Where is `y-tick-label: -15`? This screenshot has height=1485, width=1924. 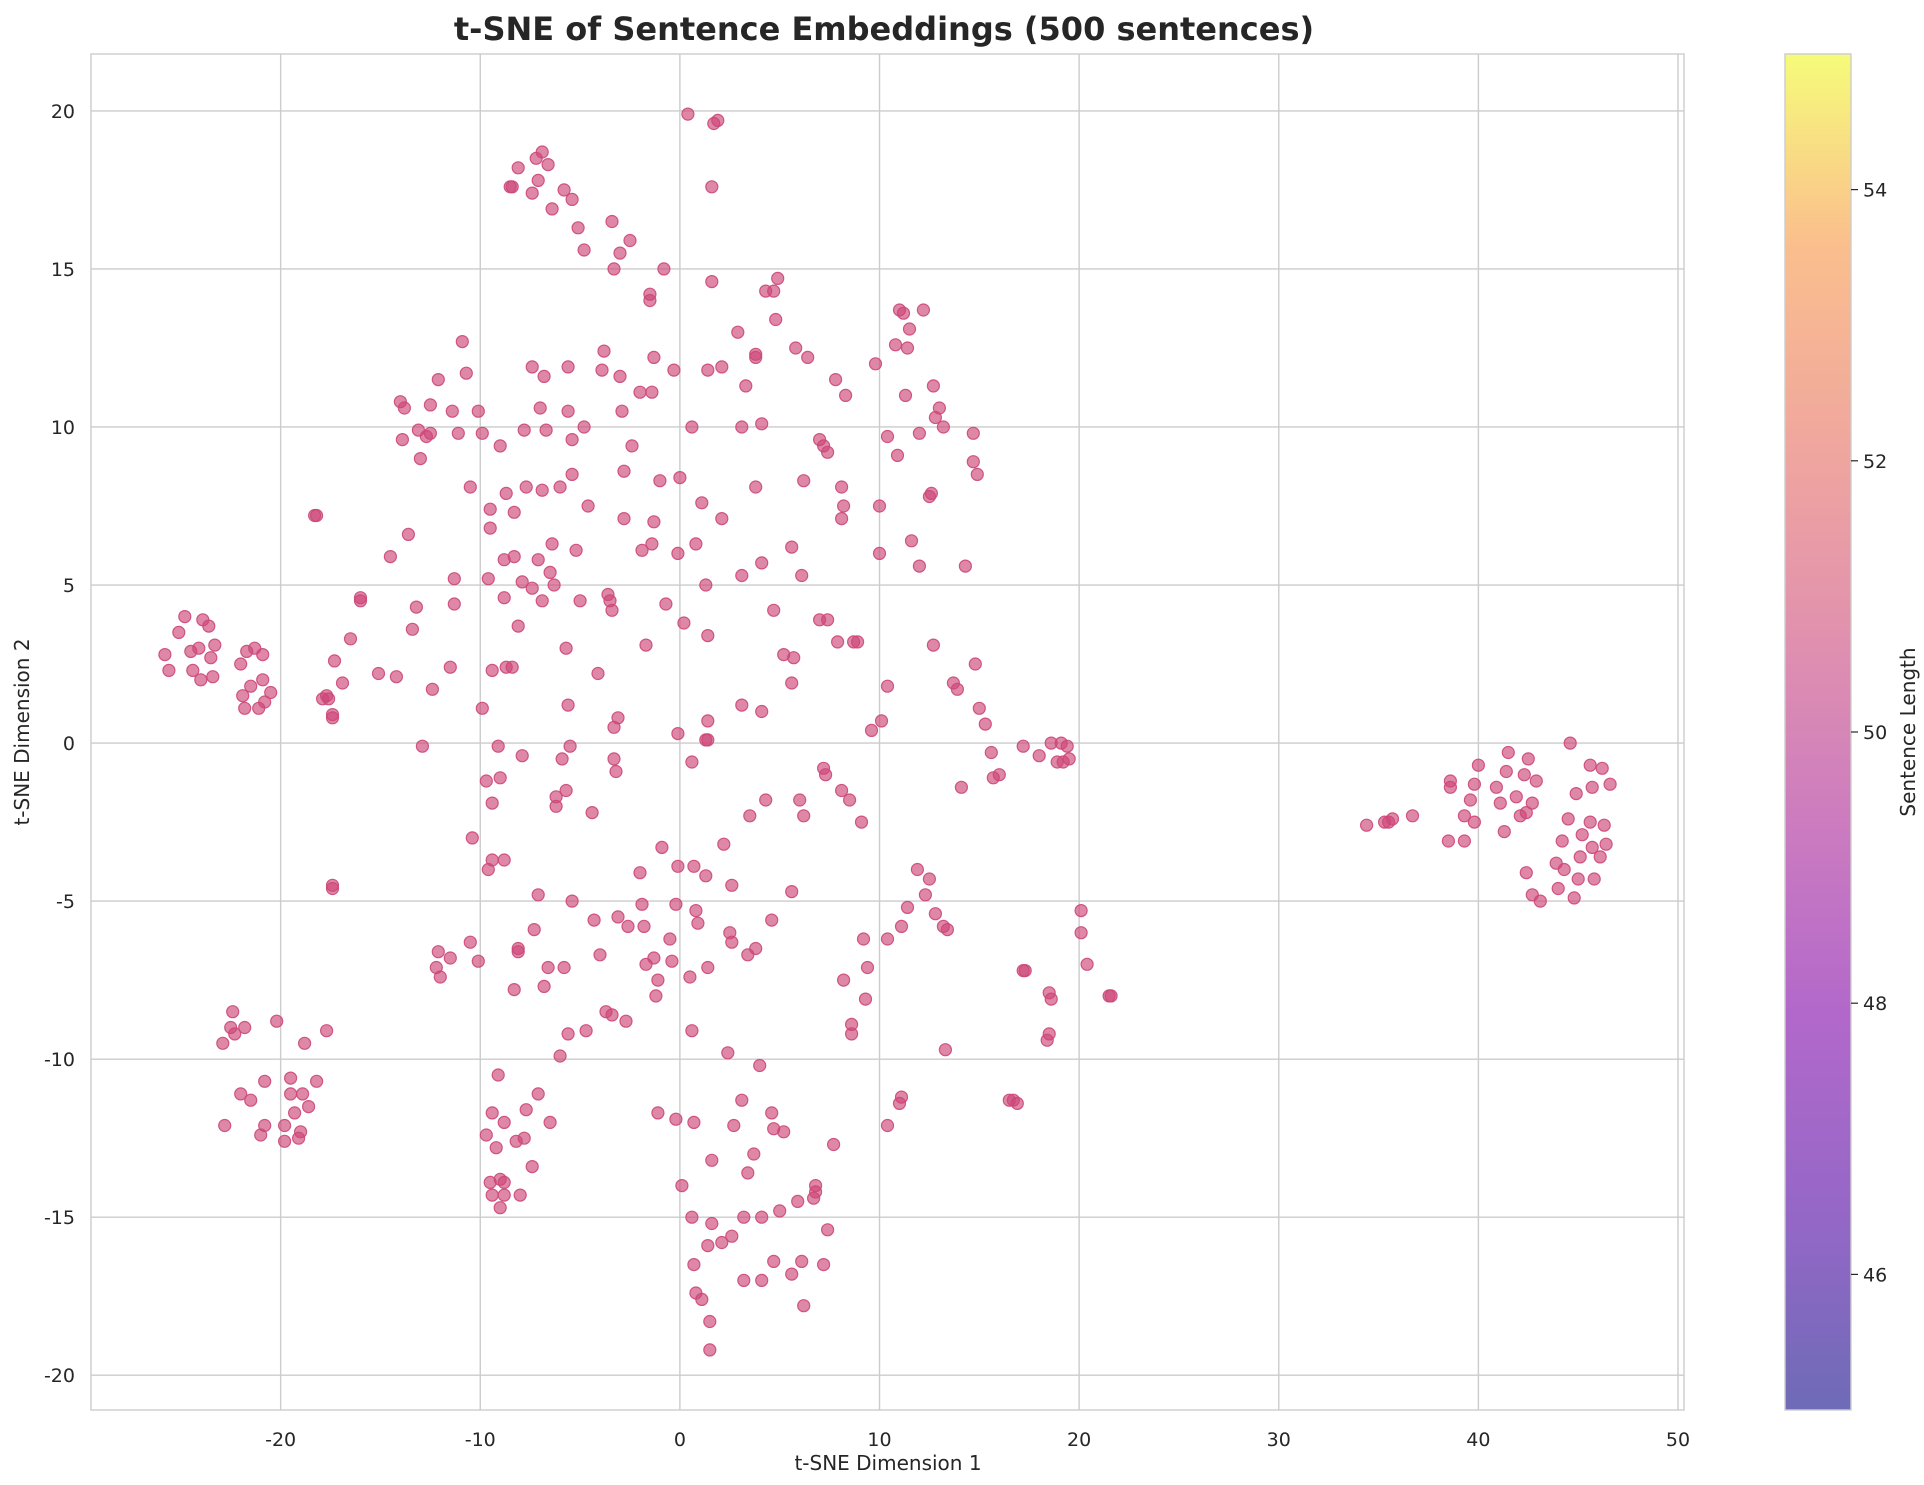 y-tick-label: -15 is located at coordinates (59, 1218).